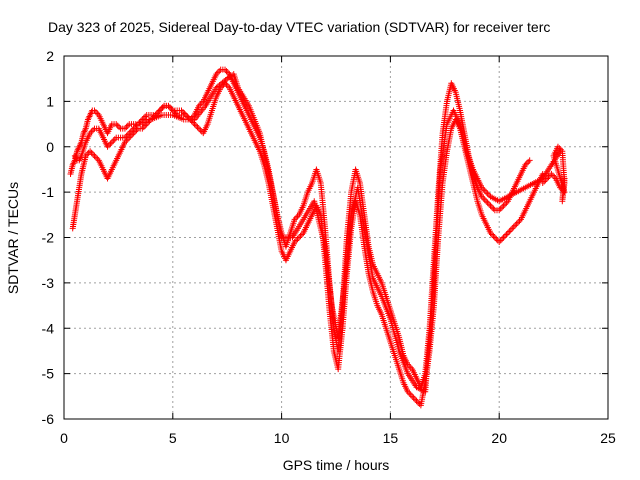 The width and height of the screenshot is (640, 480). Describe the element at coordinates (48, 283) in the screenshot. I see `y-tick-label: -3` at that location.